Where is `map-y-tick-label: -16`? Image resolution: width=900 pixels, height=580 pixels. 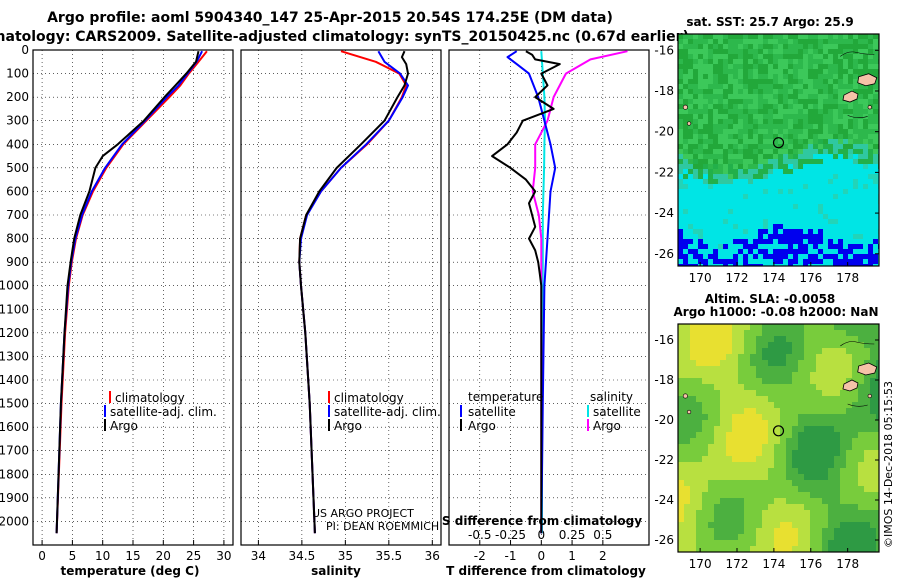
map-y-tick-label: -16 is located at coordinates (664, 50).